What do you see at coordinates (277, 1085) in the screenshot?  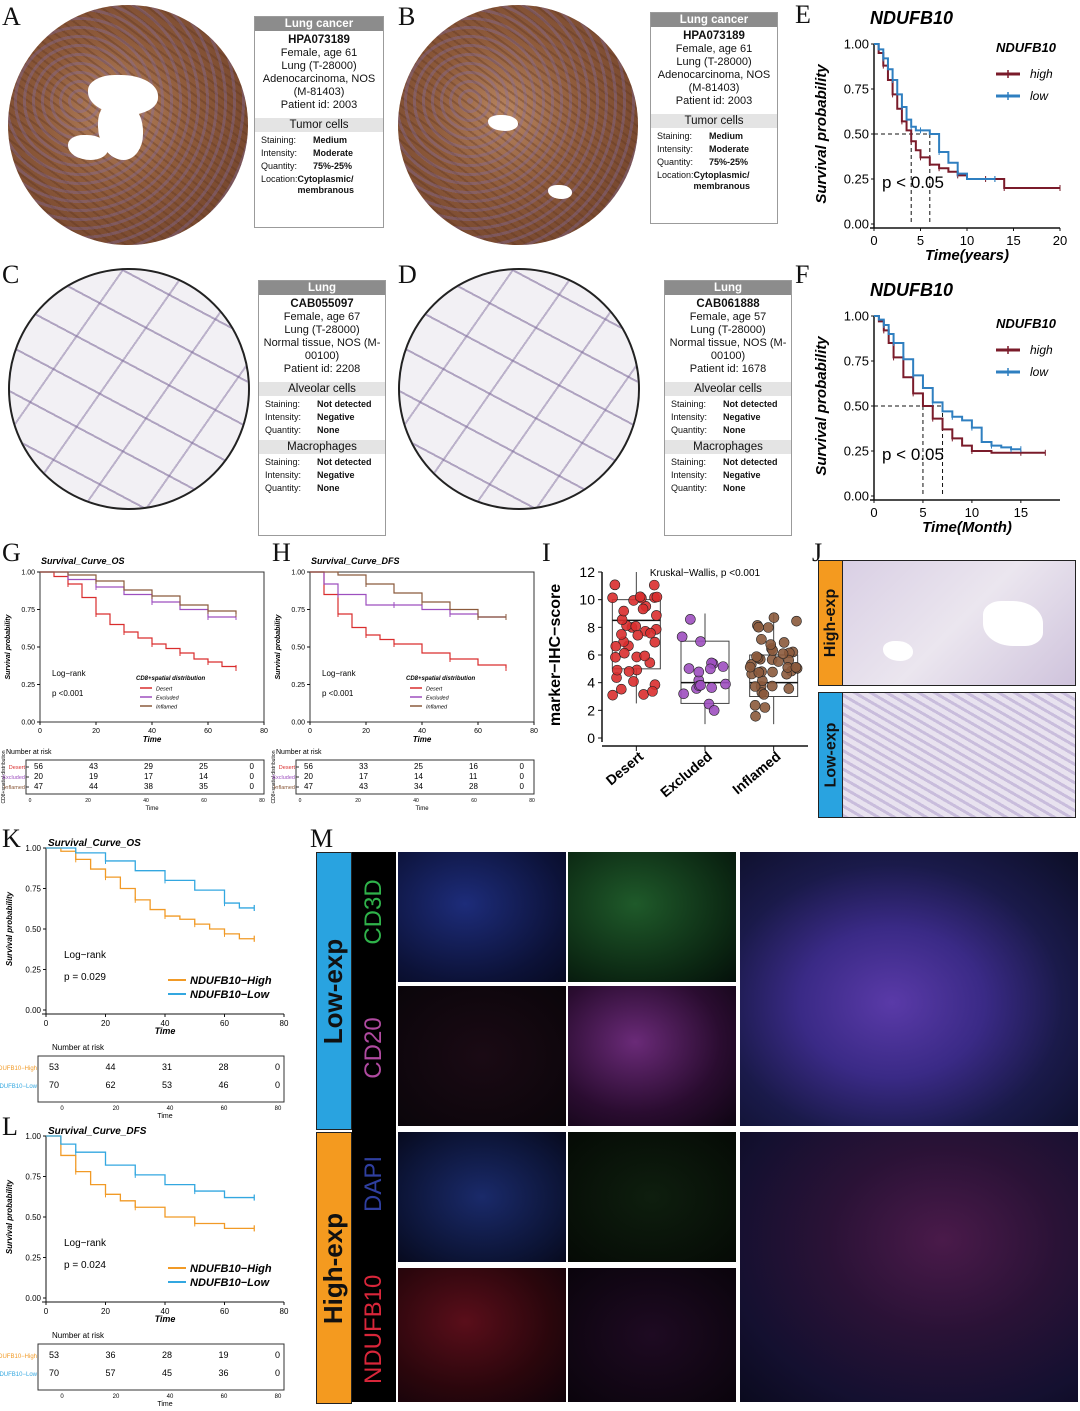 I see `risk-value: 0` at bounding box center [277, 1085].